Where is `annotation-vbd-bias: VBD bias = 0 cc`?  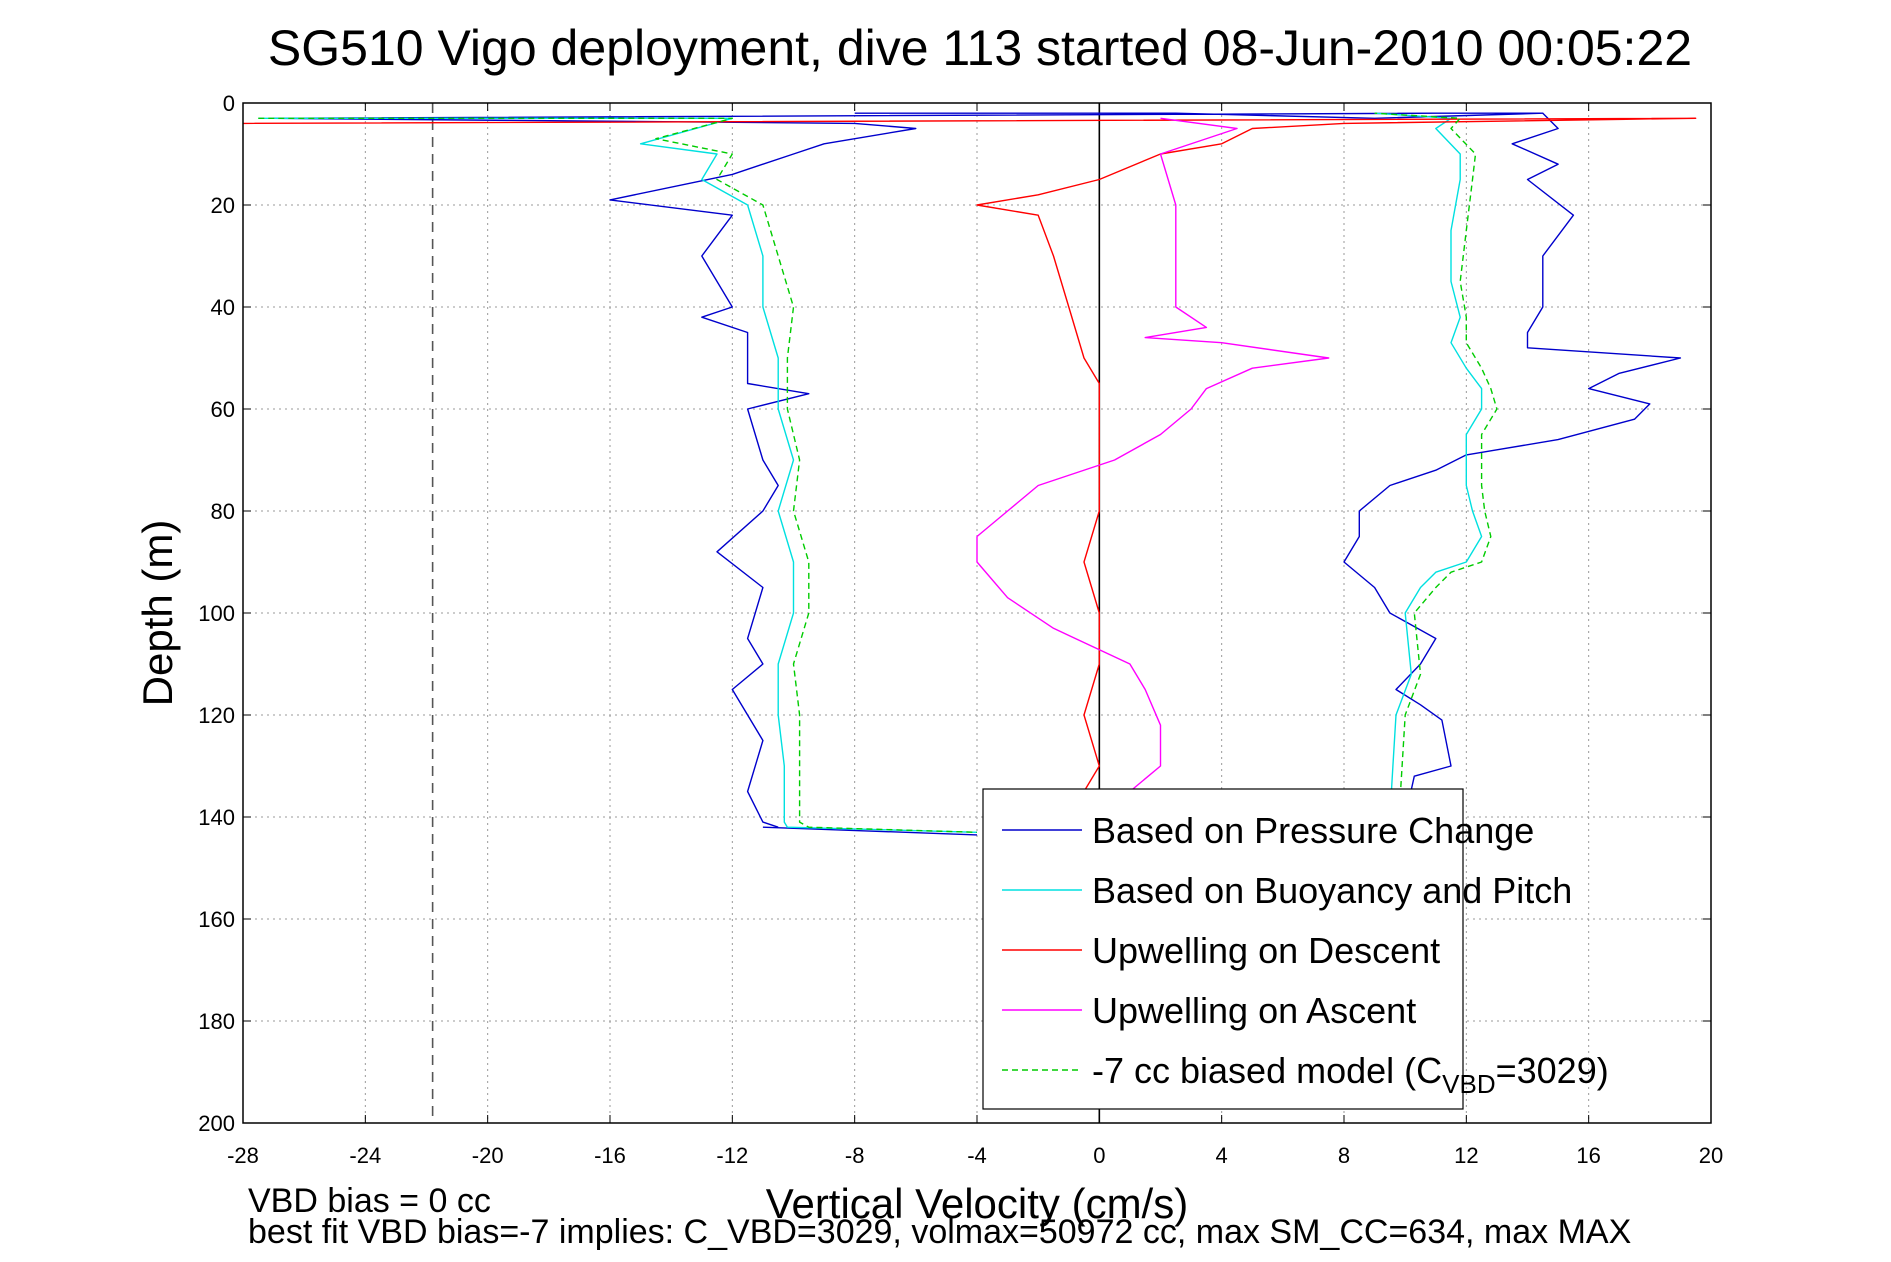 annotation-vbd-bias: VBD bias = 0 cc is located at coordinates (369, 1201).